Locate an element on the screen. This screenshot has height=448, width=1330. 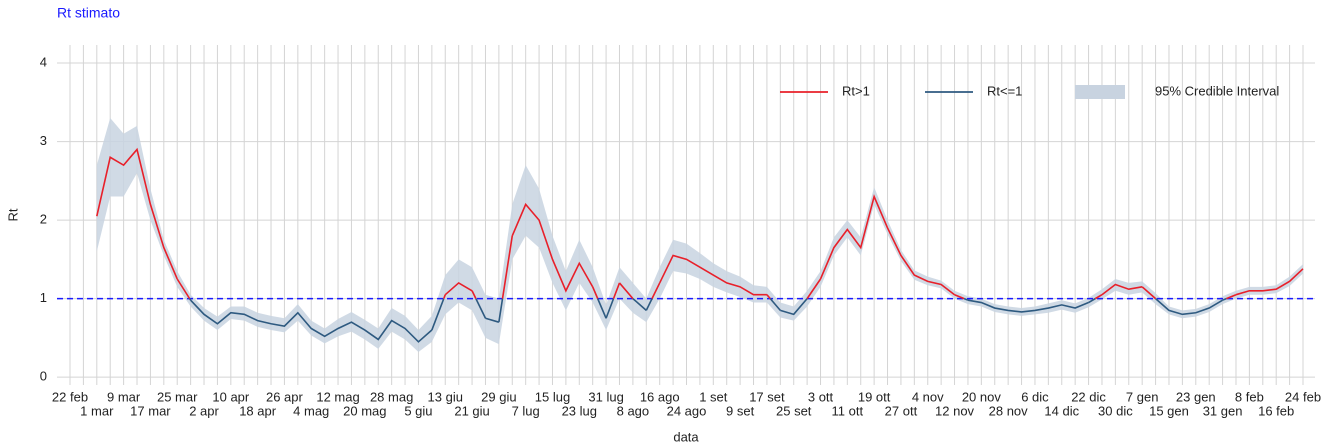
y-tick-label: 4 is located at coordinates (43, 61).